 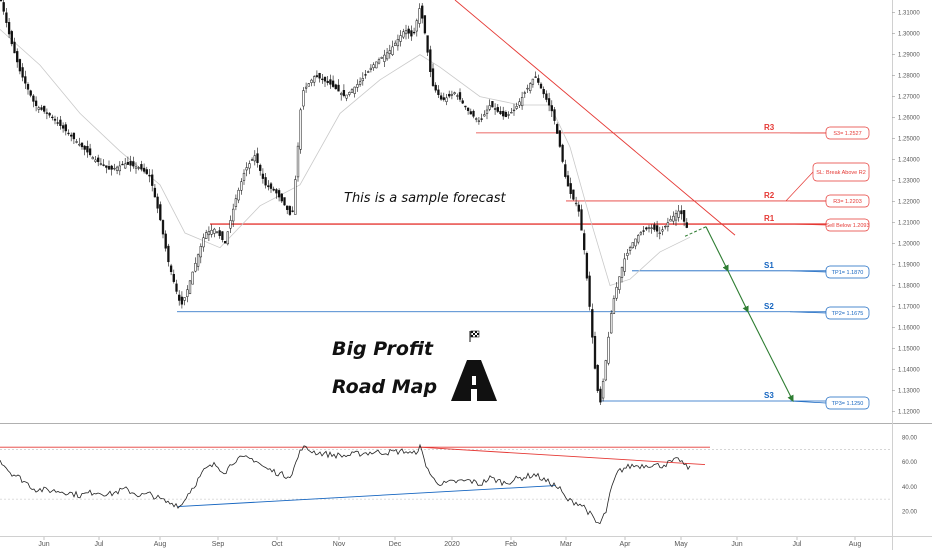 I want to click on stop-loss-callout-box, so click(x=841, y=172).